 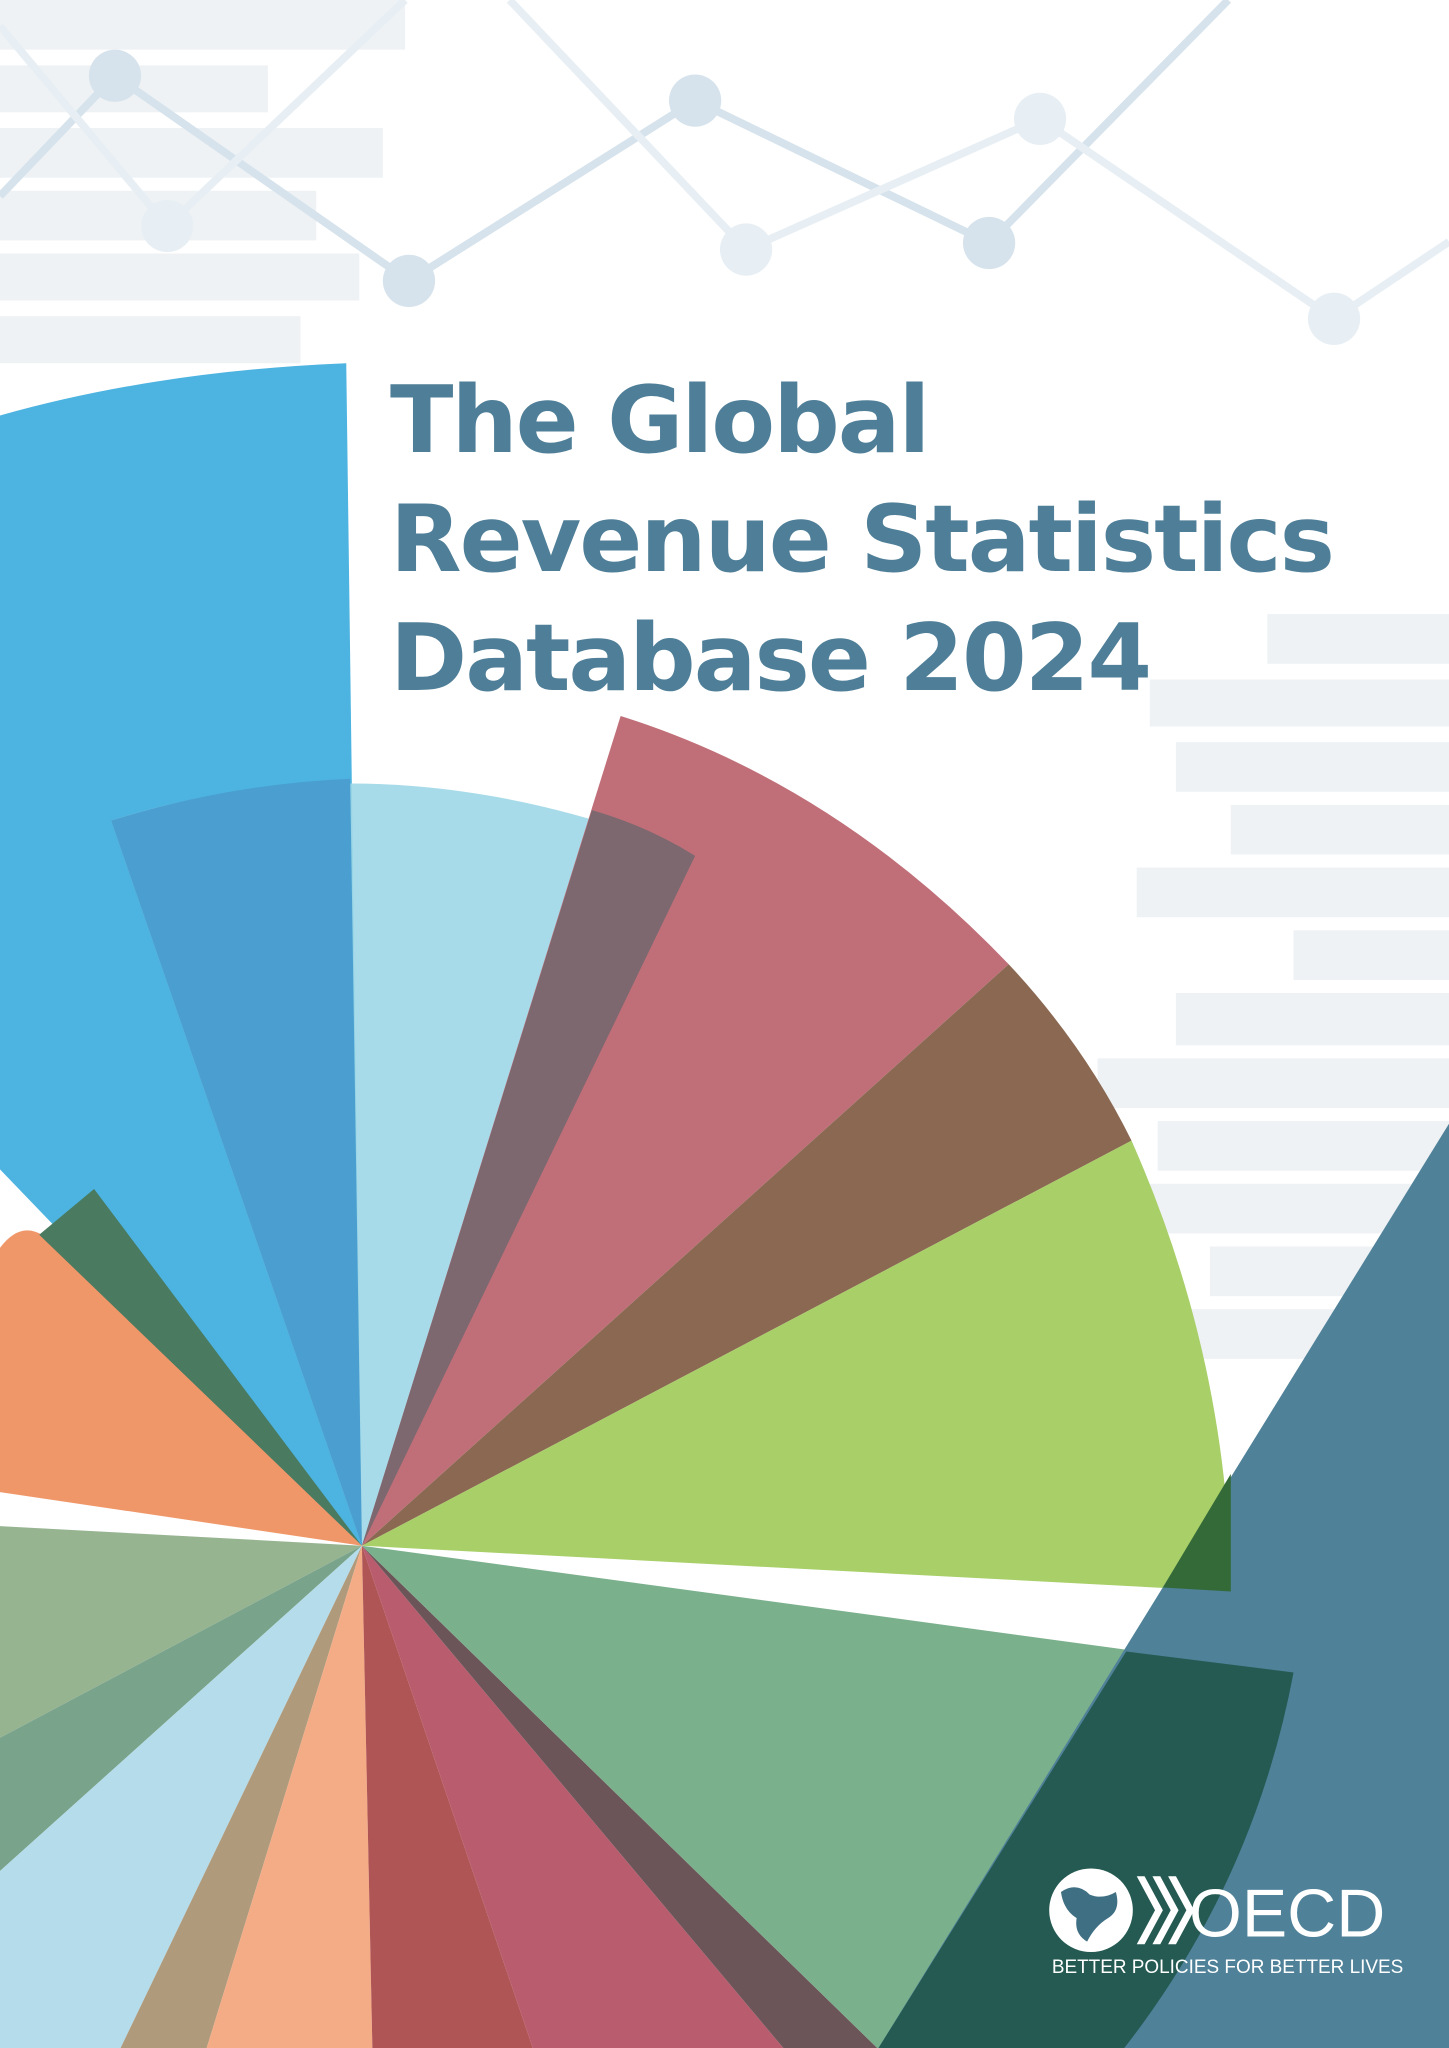 I want to click on title-line: Revenue Statistics, so click(x=861, y=539).